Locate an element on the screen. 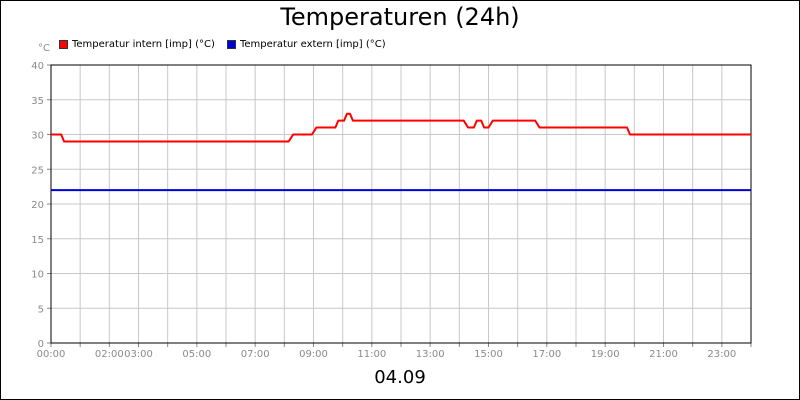 The height and width of the screenshot is (400, 800). x-tick-label: 03:00 is located at coordinates (138, 354).